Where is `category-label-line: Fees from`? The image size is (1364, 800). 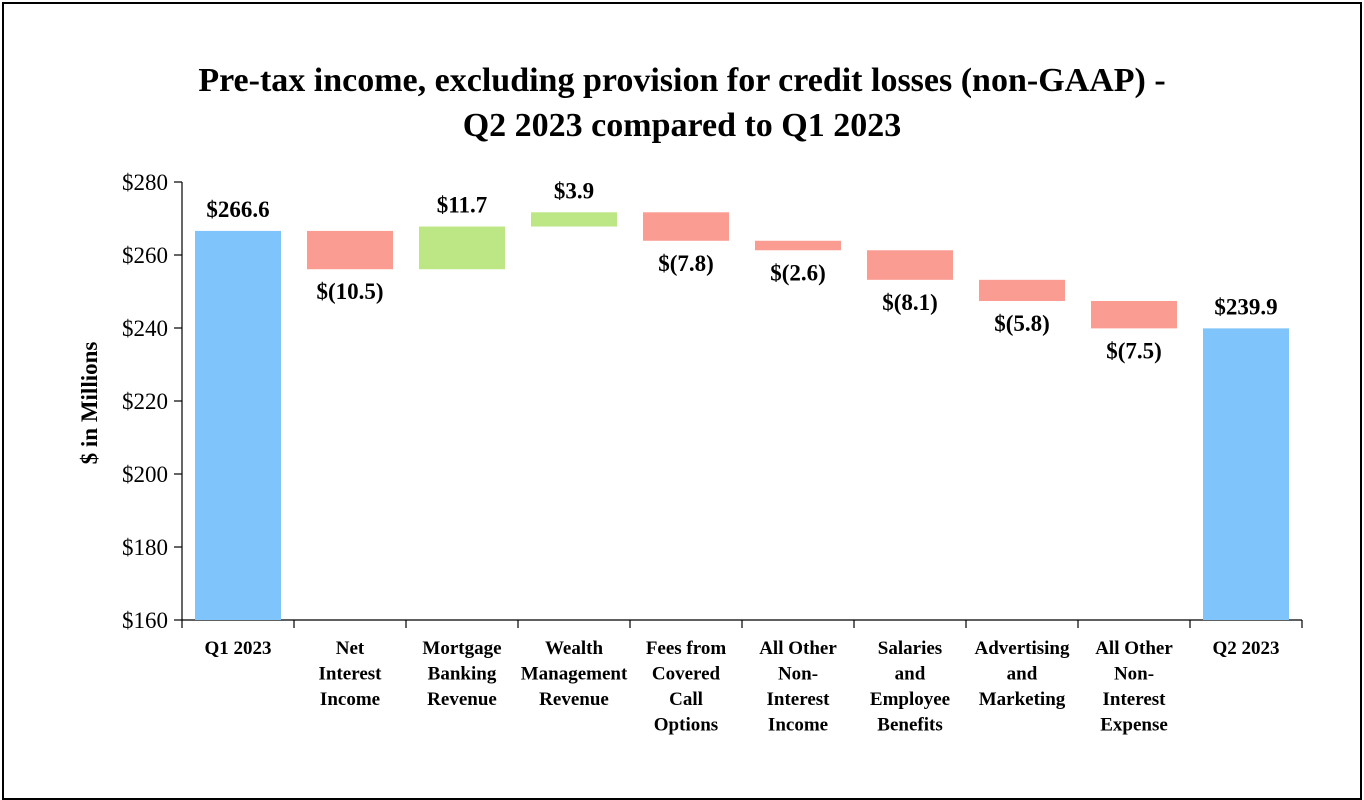
category-label-line: Fees from is located at coordinates (686, 648).